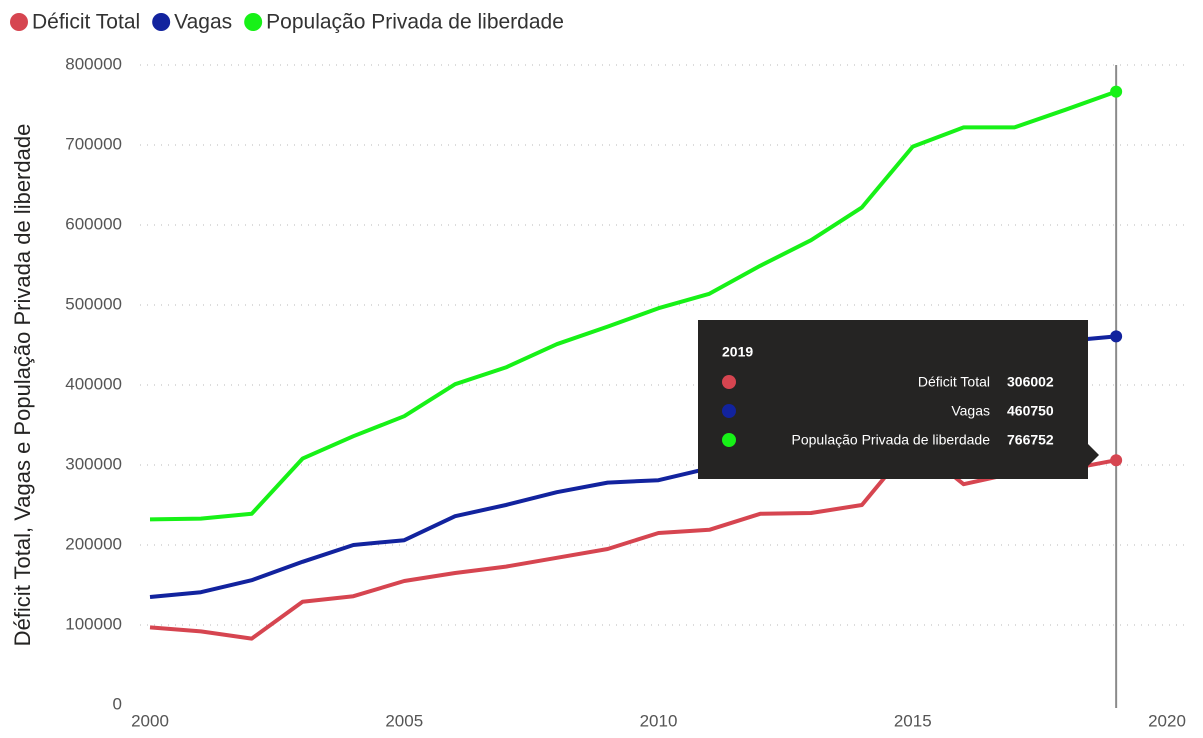  I want to click on y-tick-label: 100000, so click(93, 623).